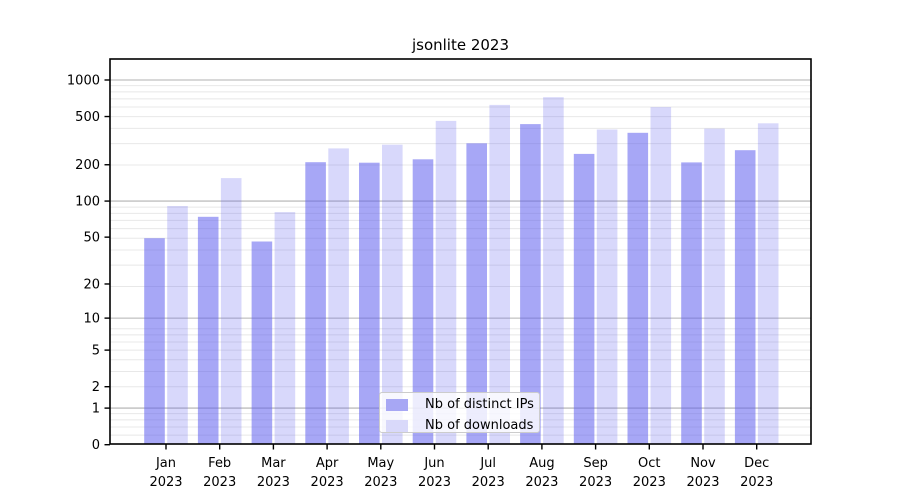  What do you see at coordinates (327, 463) in the screenshot?
I see `x-tick-label-month: Apr` at bounding box center [327, 463].